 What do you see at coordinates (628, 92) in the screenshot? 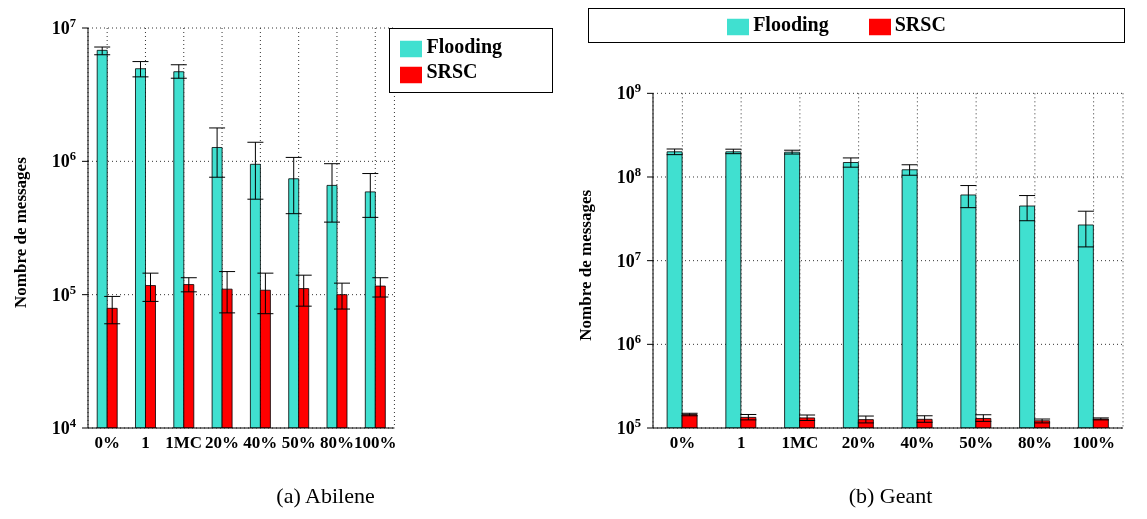
I see `y-tick-label: 10$^{9}$` at bounding box center [628, 92].